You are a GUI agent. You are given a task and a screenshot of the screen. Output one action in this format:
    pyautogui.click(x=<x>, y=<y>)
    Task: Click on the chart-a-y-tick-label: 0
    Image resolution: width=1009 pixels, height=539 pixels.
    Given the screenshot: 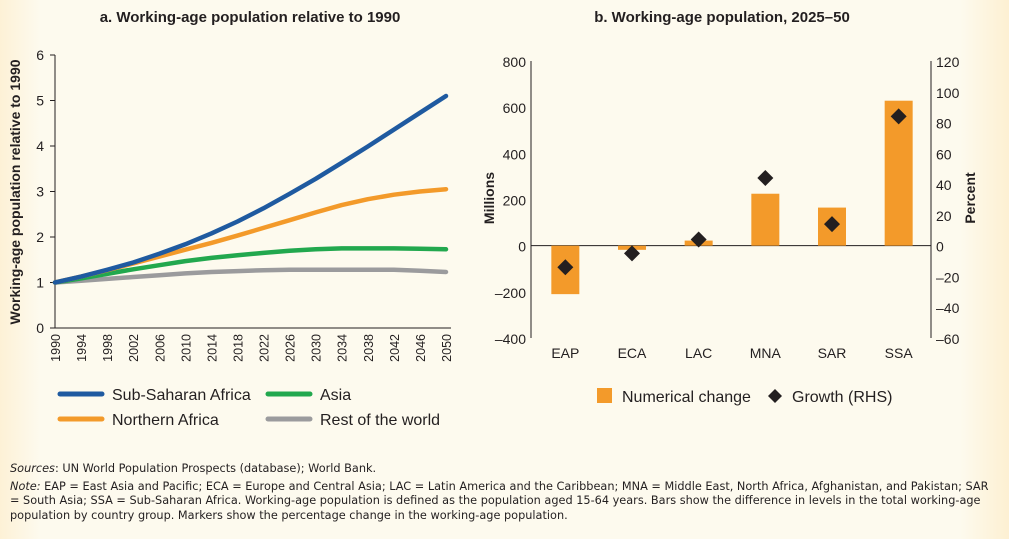 What is the action you would take?
    pyautogui.click(x=40, y=328)
    